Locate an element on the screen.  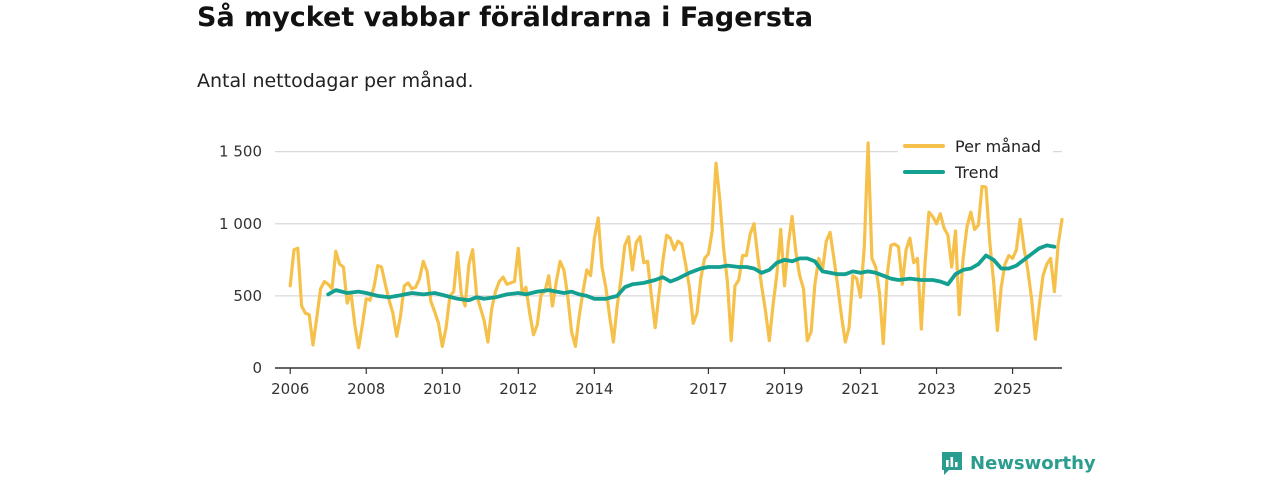
x-tick-label: 2014 is located at coordinates (594, 389).